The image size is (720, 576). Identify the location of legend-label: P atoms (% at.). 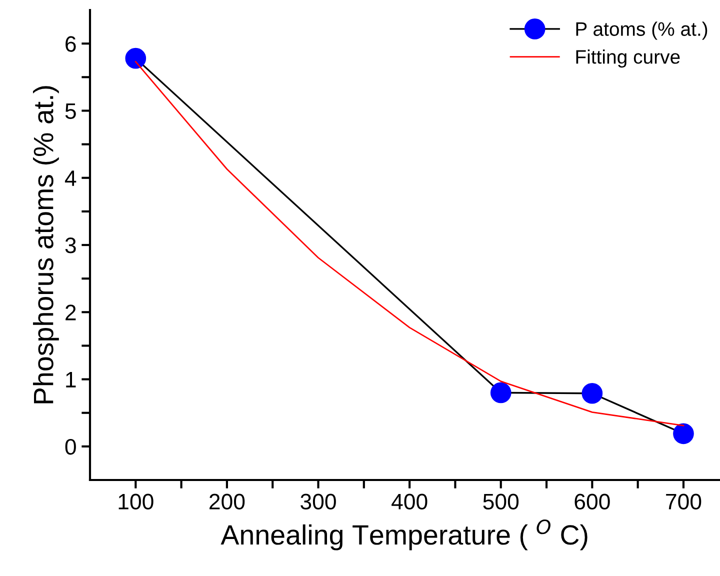
(642, 31).